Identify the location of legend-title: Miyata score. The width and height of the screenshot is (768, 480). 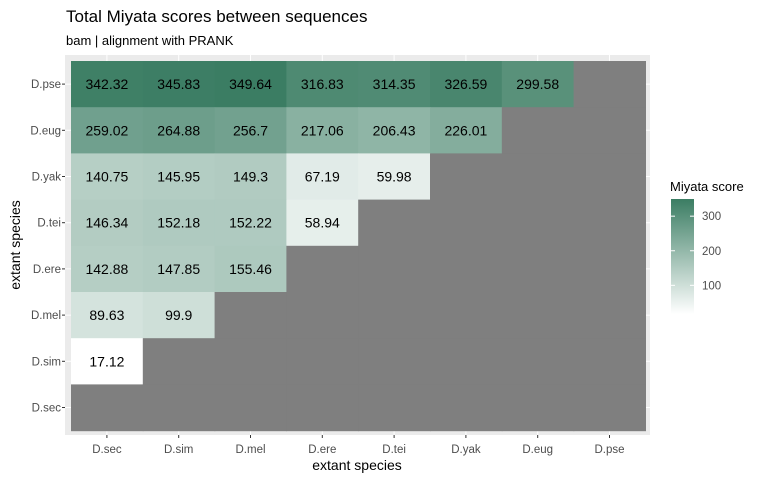
(707, 186).